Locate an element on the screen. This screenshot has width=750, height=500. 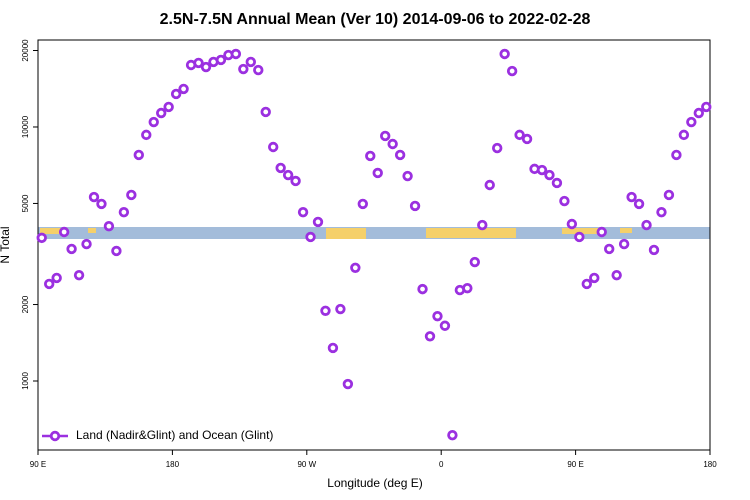
x-axis-label: Longitude (deg E) is located at coordinates (374, 483).